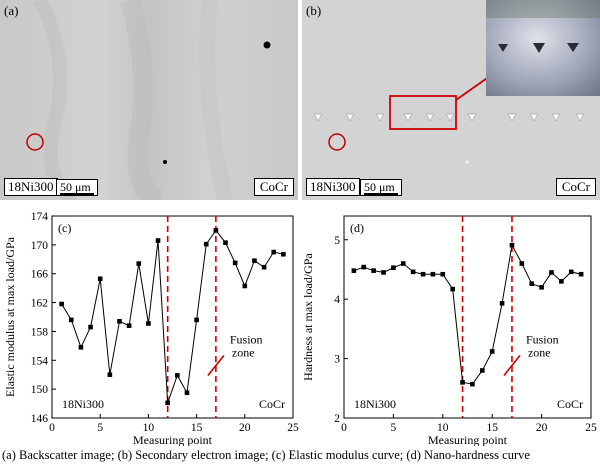 Image resolution: width=600 pixels, height=467 pixels. I want to click on y-tick-label: 5, so click(337, 241).